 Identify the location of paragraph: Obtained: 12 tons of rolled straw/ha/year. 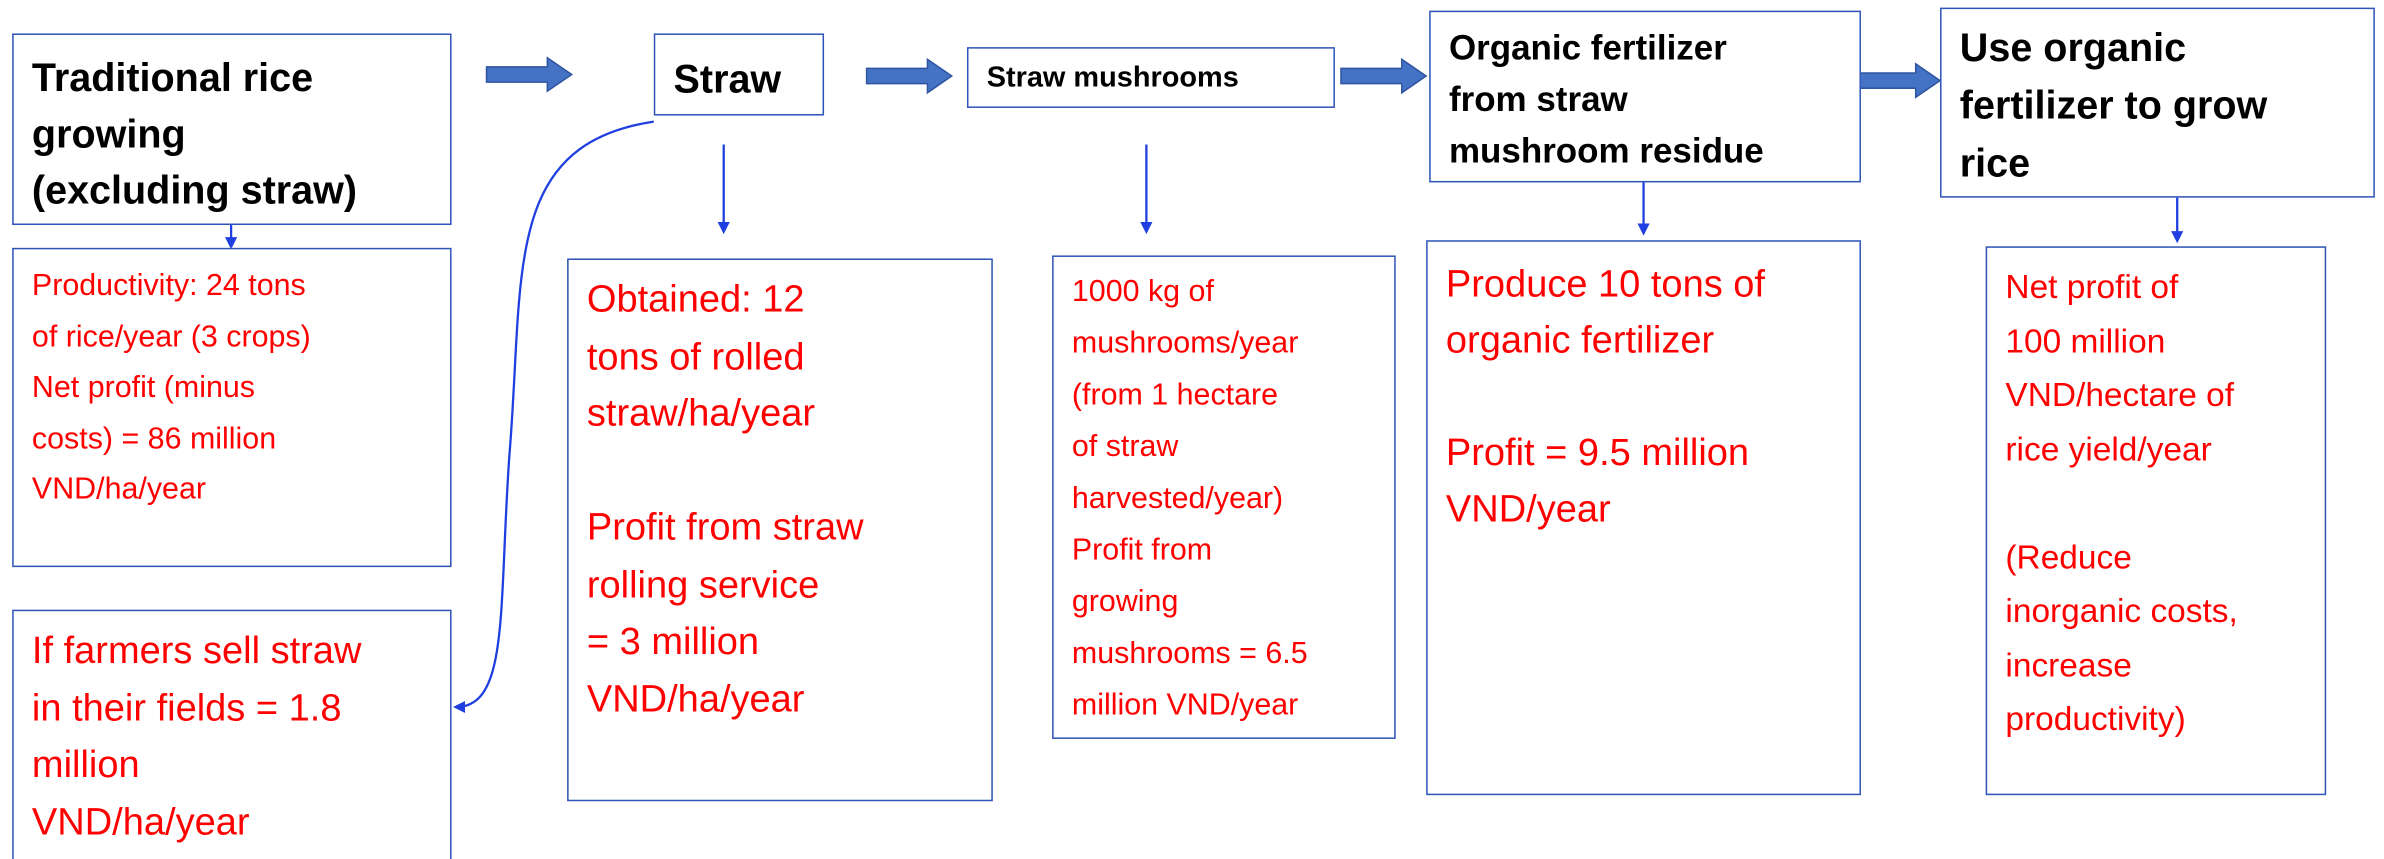
(786, 357).